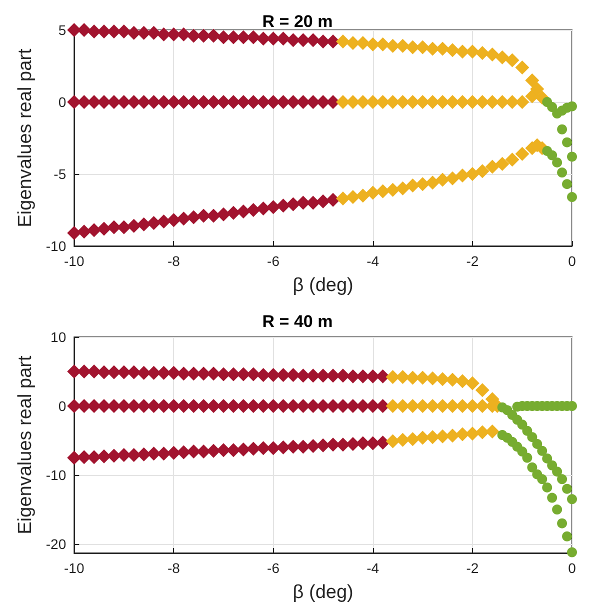 The image size is (595, 612). Describe the element at coordinates (297, 21) in the screenshot. I see `chart-title: R = 20 m` at that location.